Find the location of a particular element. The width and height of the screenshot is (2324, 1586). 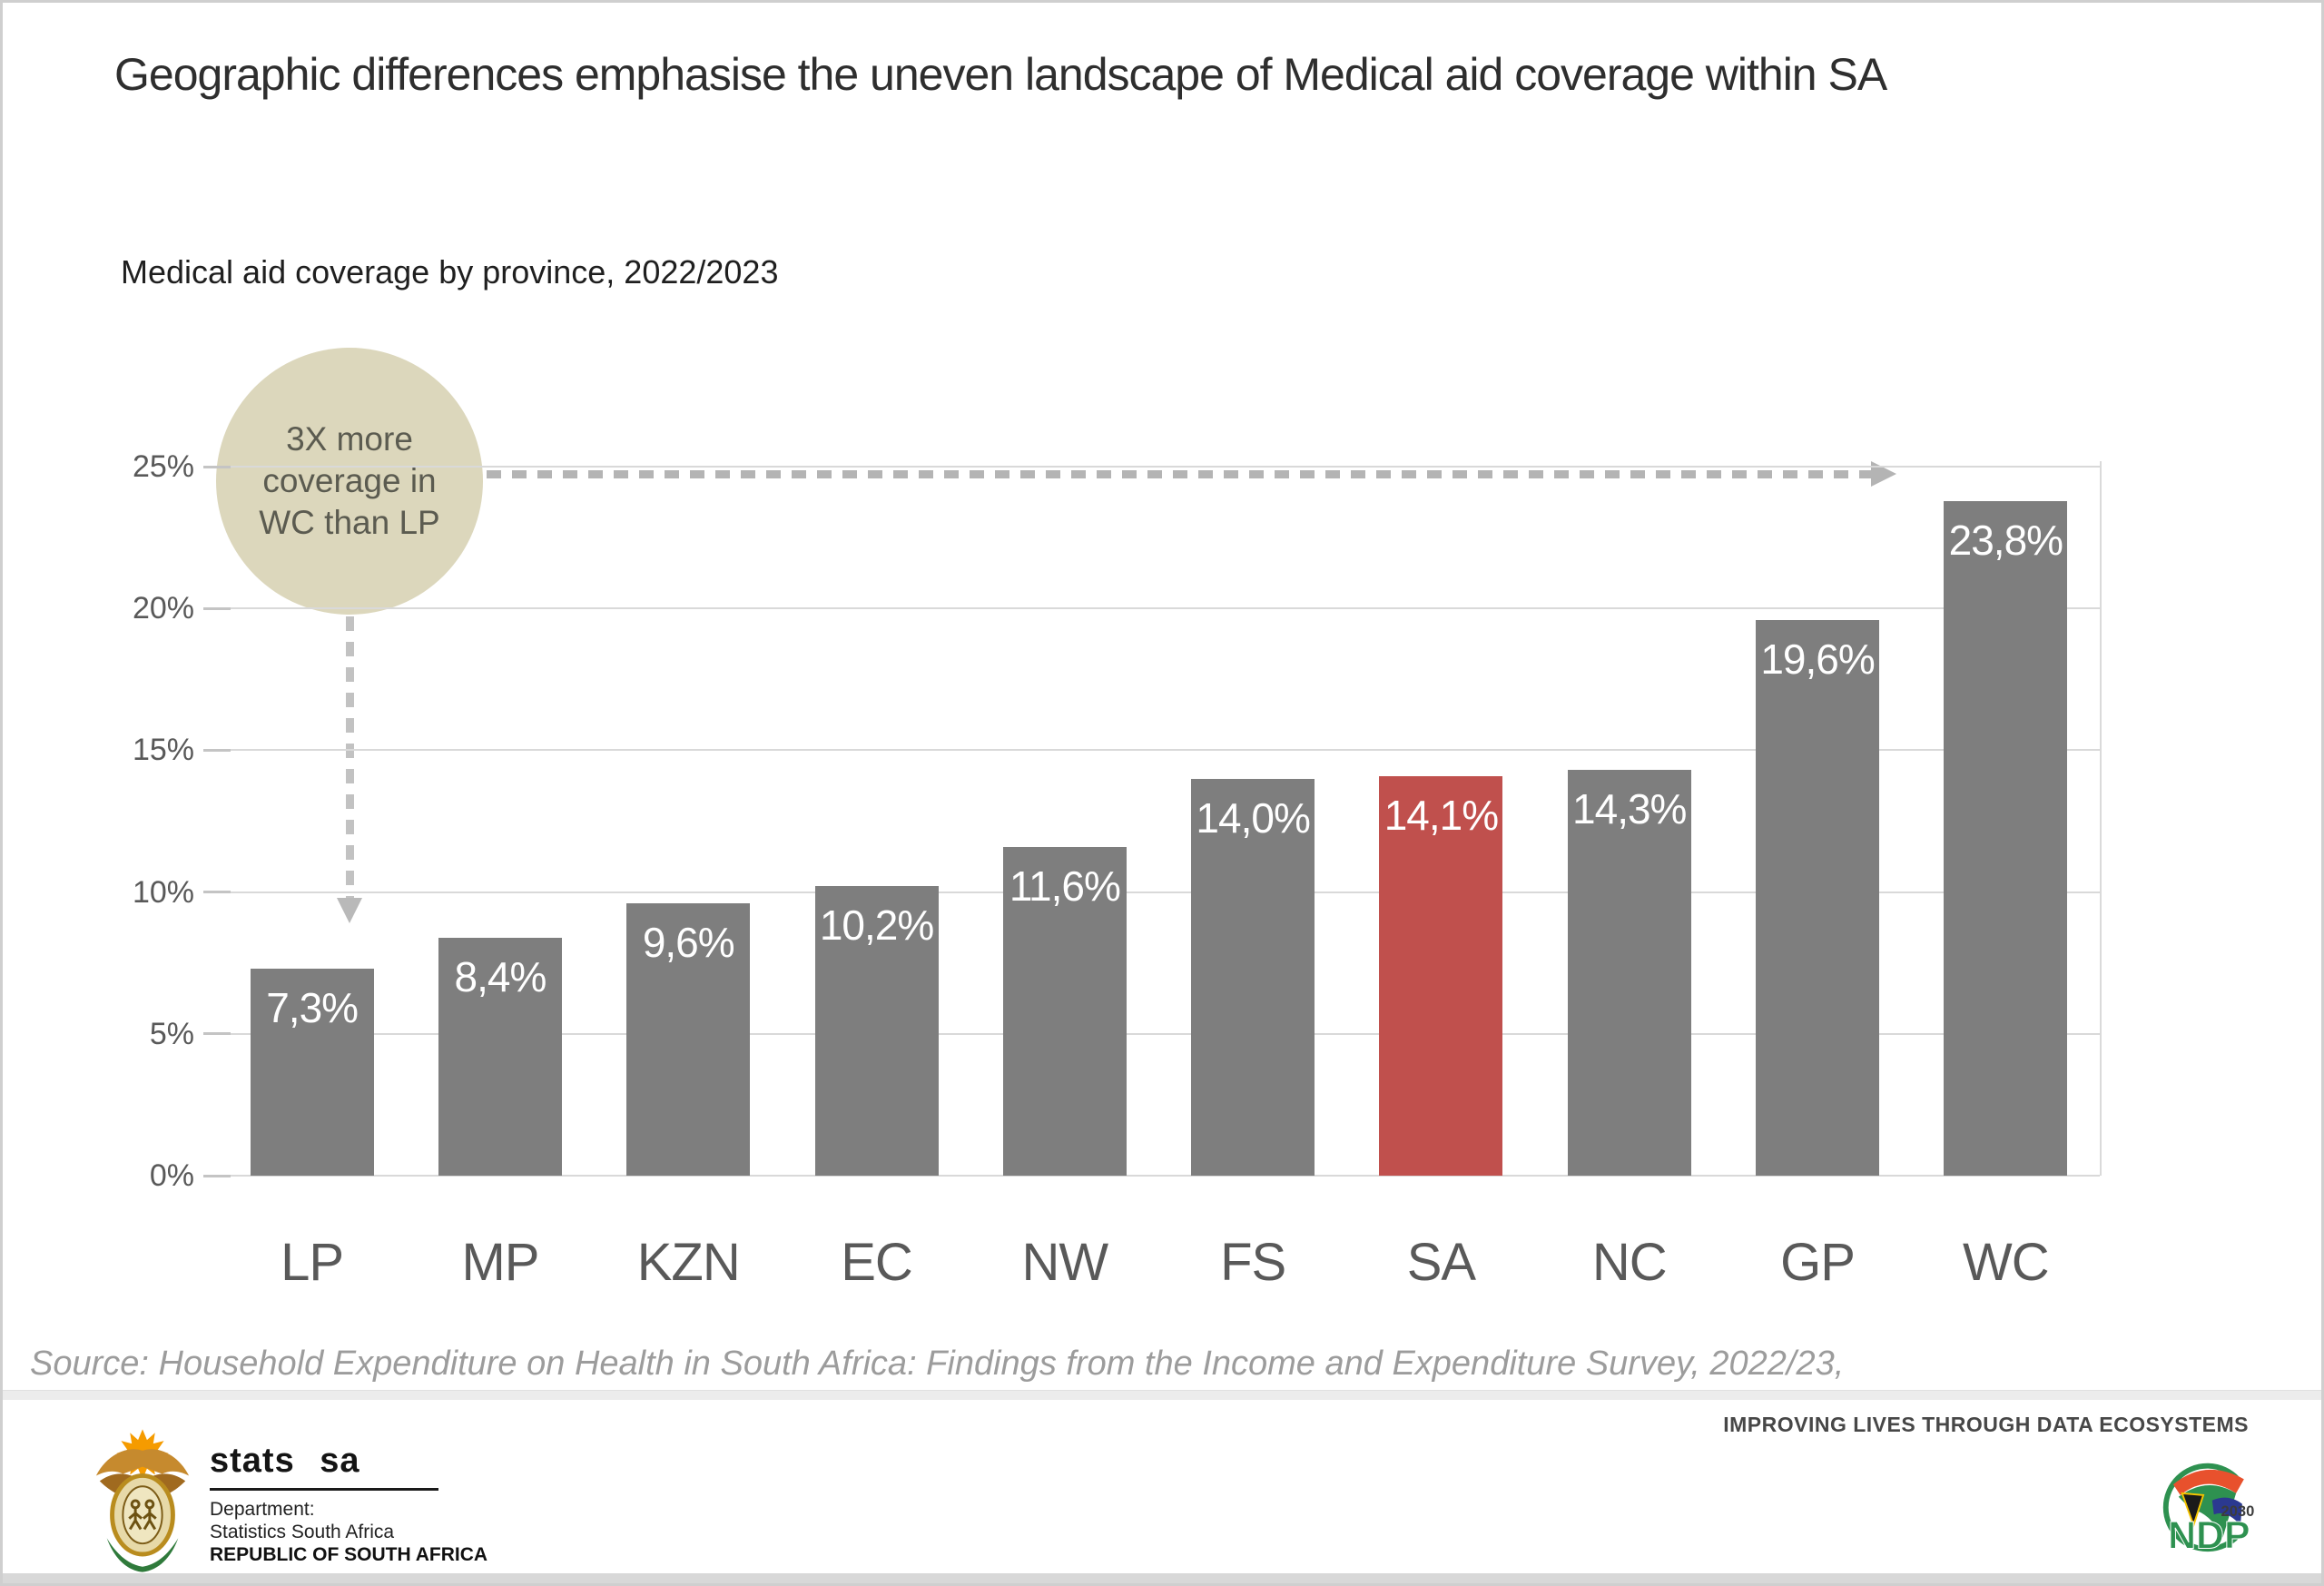

bar: 9,6% is located at coordinates (688, 1040).